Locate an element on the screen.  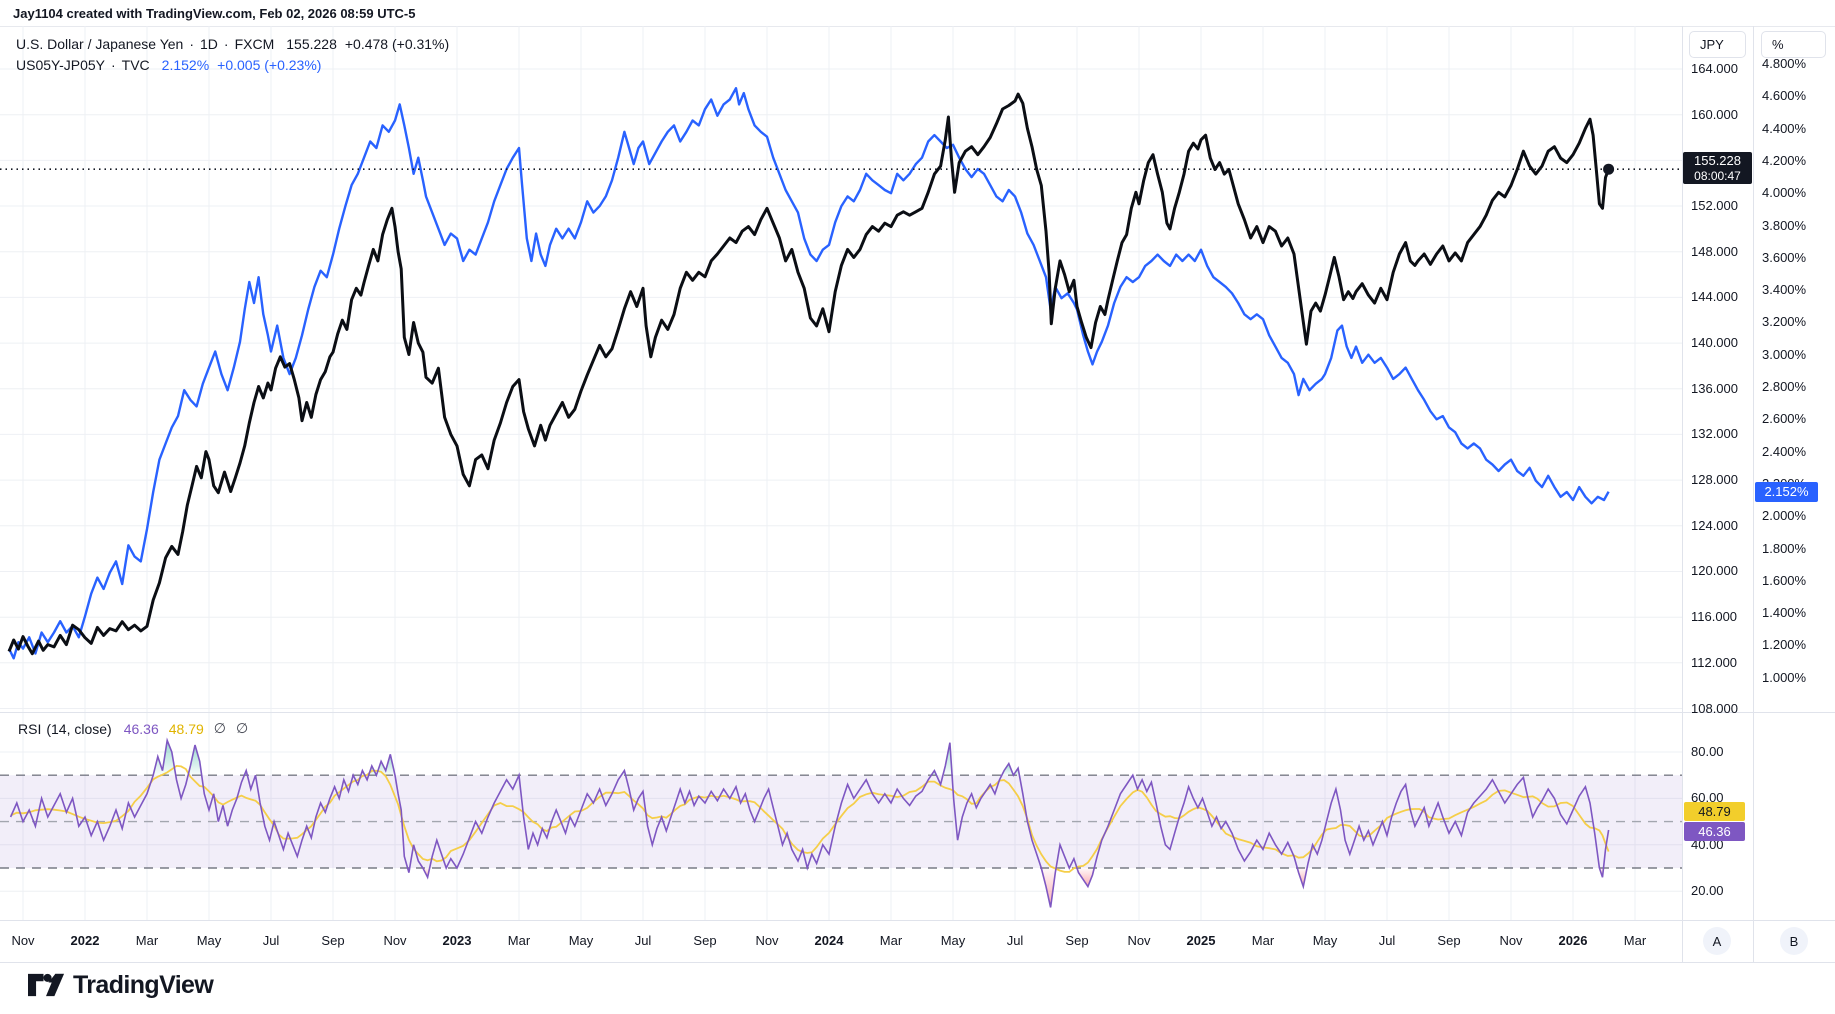
tradingview-logo-icon is located at coordinates (46, 985).